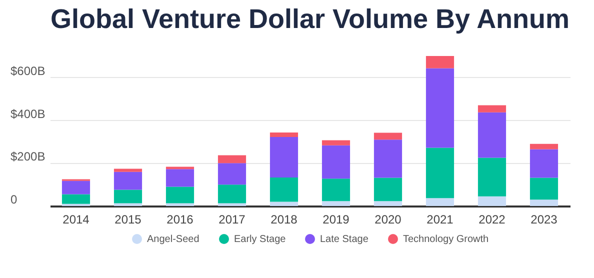 The height and width of the screenshot is (278, 594). I want to click on x-tick-label: 2021, so click(440, 219).